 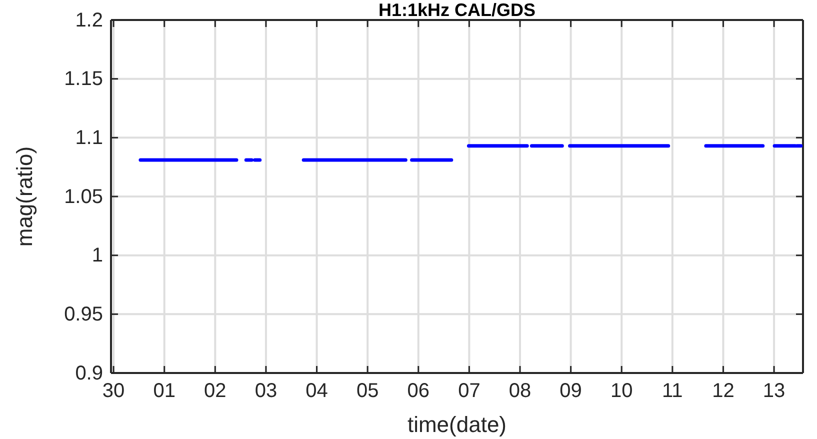 What do you see at coordinates (571, 391) in the screenshot?
I see `x-tick-label: 09` at bounding box center [571, 391].